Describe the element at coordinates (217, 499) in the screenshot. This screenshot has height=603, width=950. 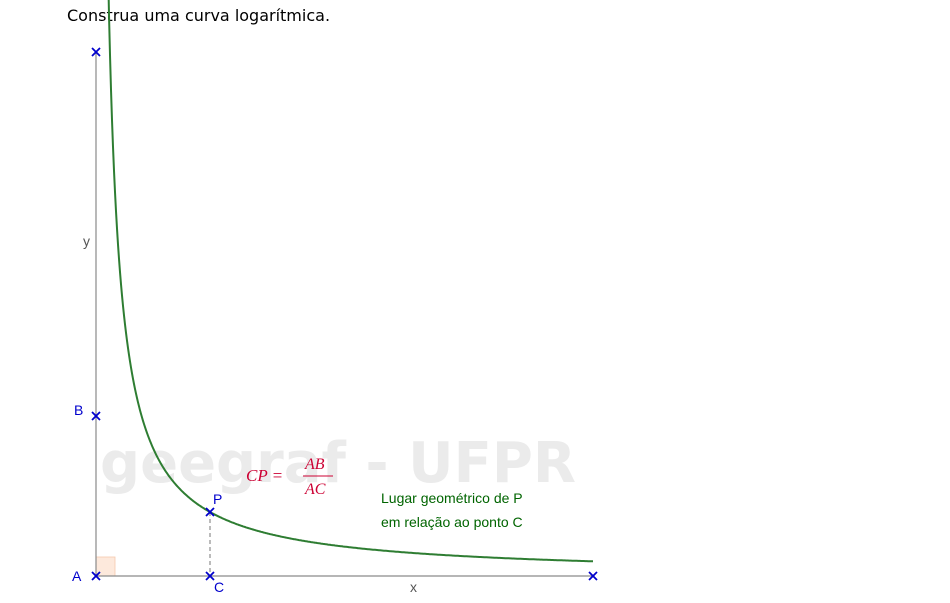
I see `point-p-label: P` at that location.